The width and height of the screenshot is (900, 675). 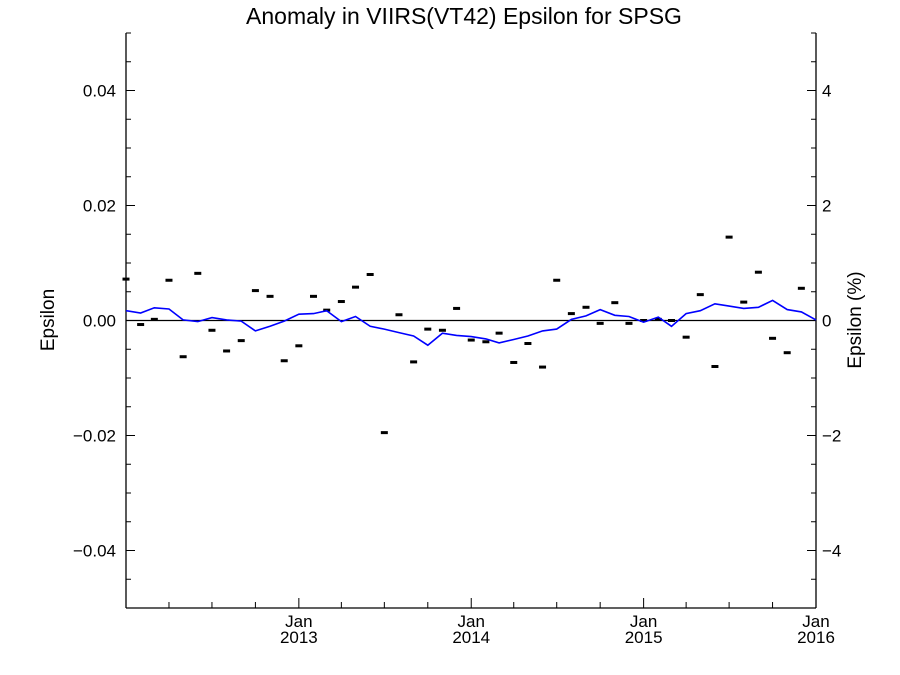 I want to click on x-tick-year-label: 2016, so click(x=816, y=637).